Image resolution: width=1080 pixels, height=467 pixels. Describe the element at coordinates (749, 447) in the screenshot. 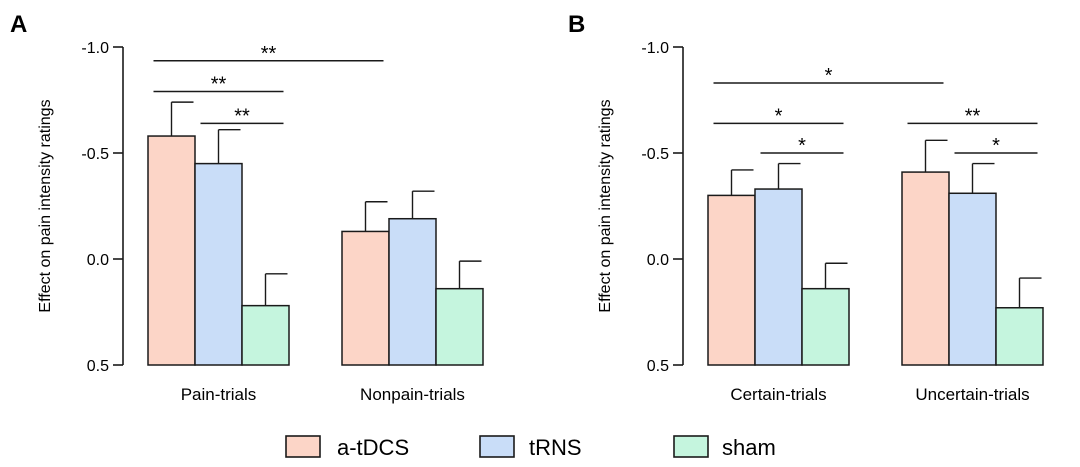

I see `legend-label: sham` at that location.